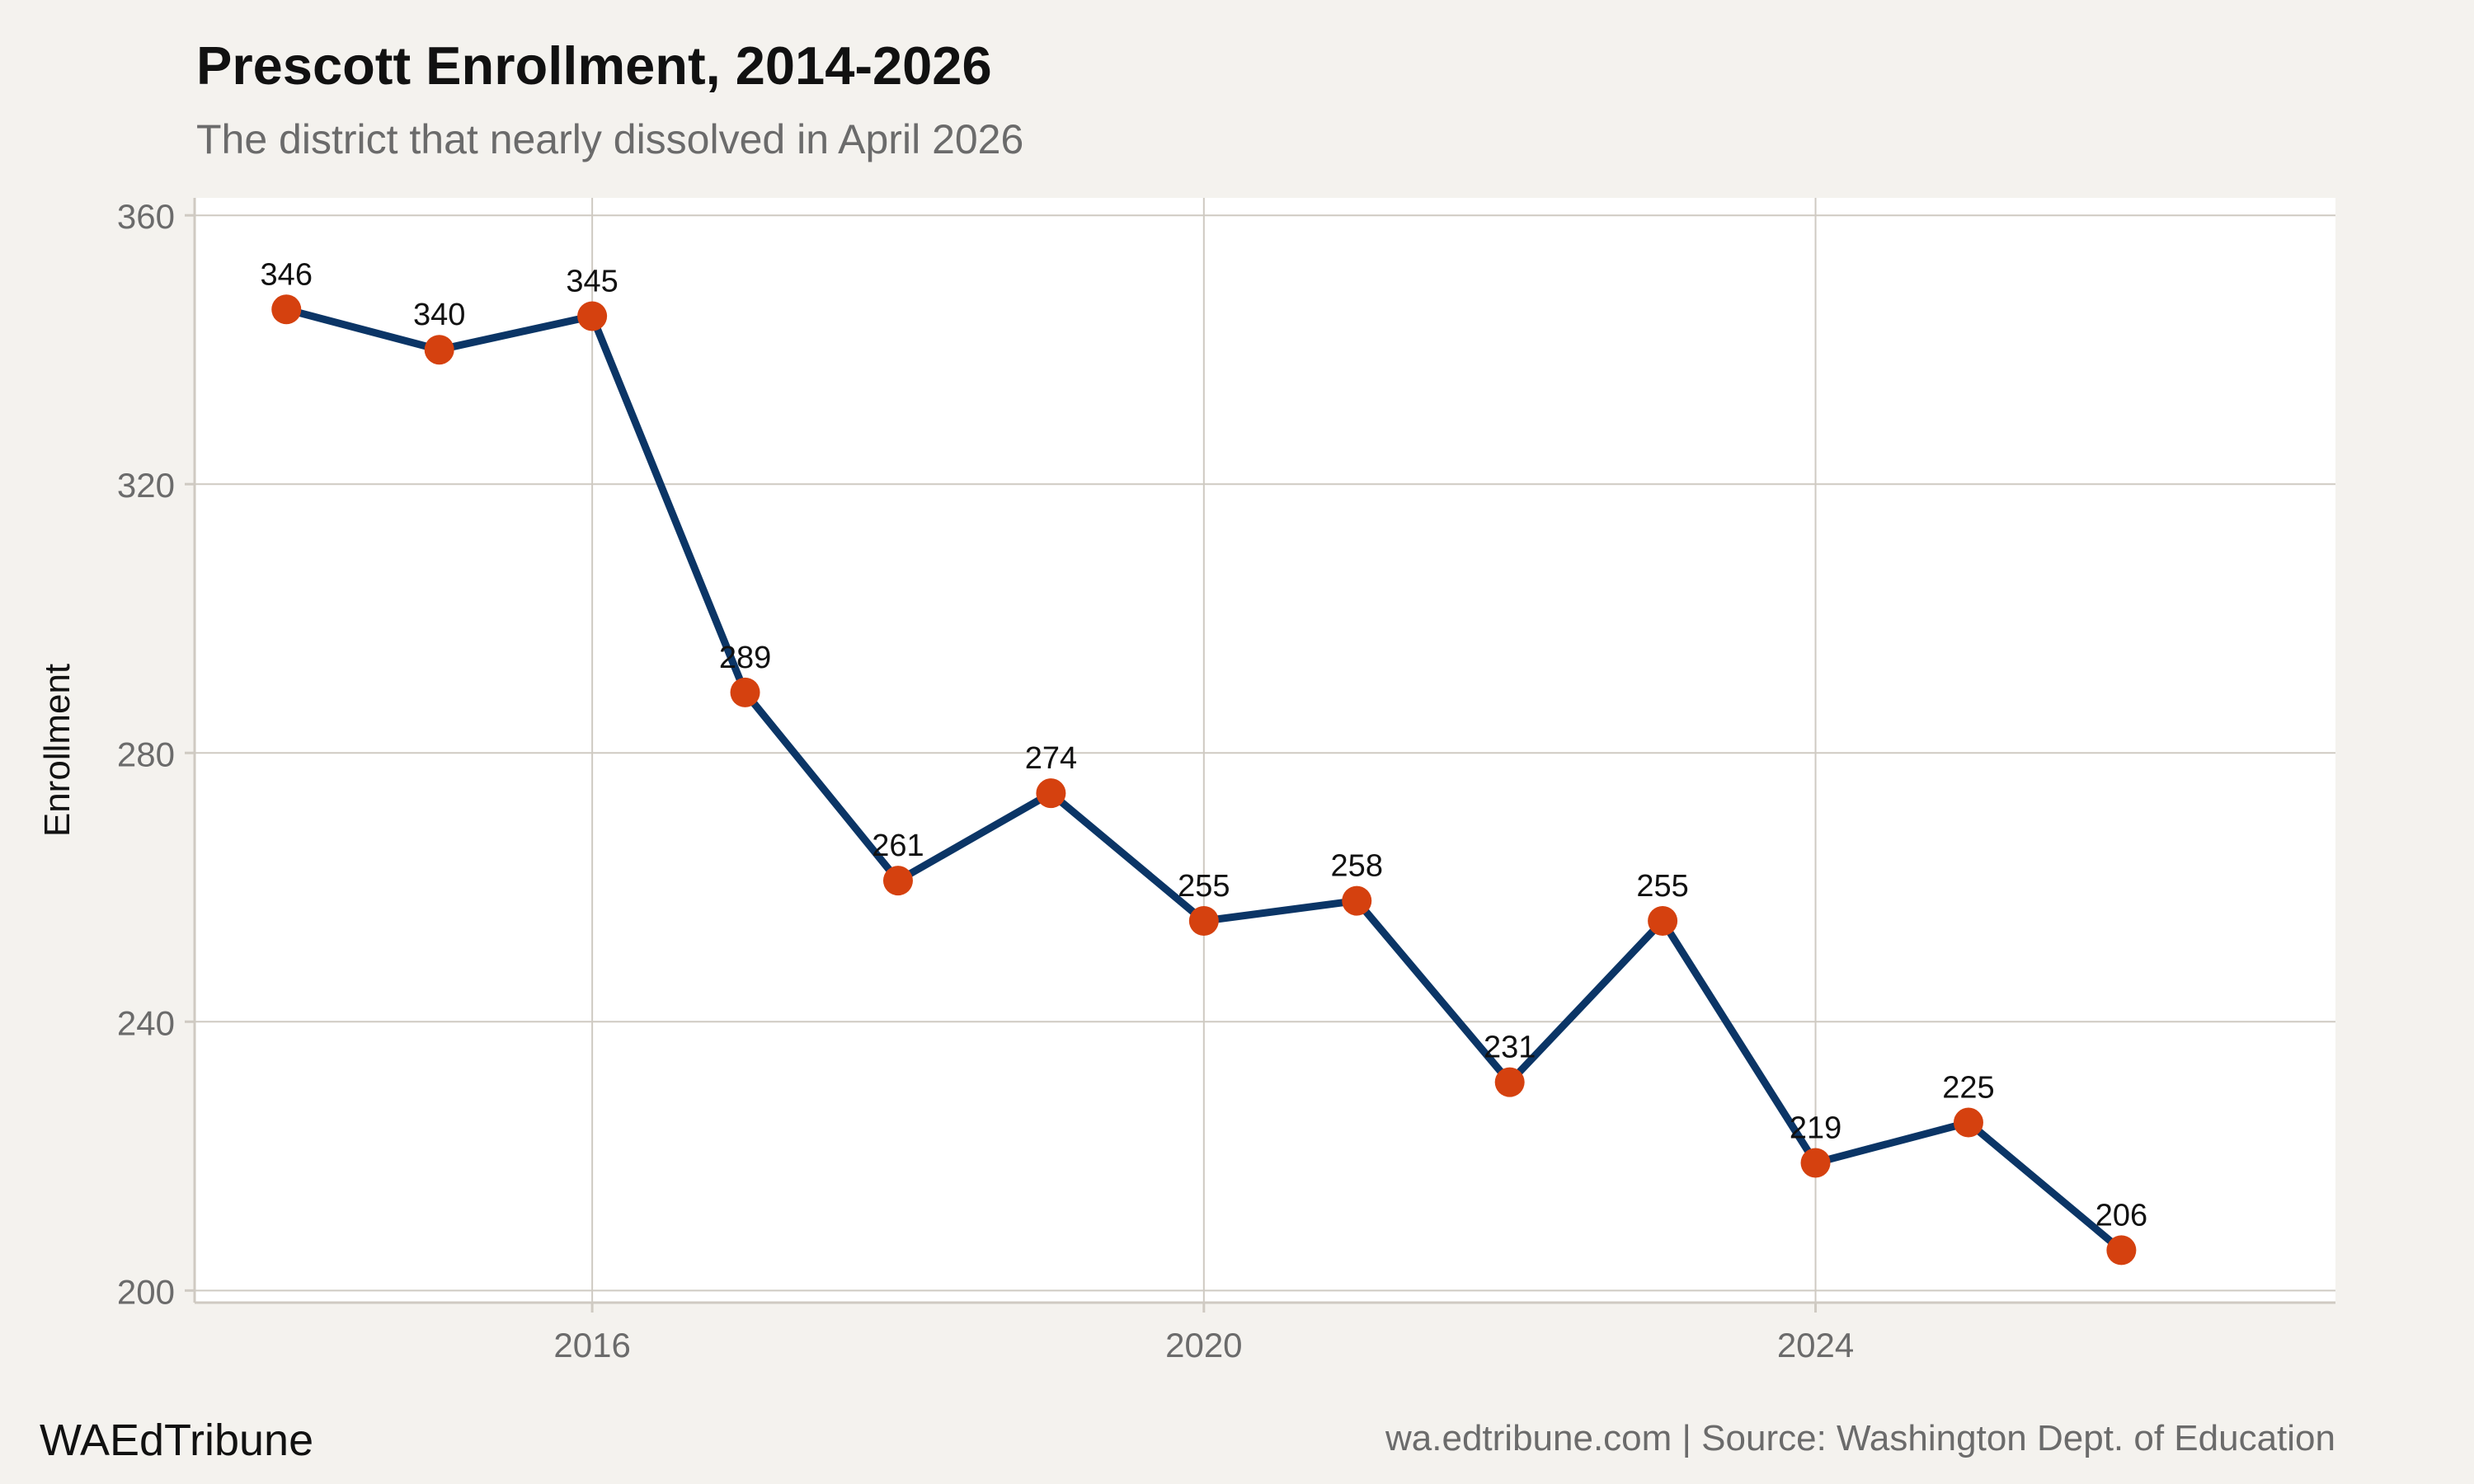  What do you see at coordinates (177, 1440) in the screenshot?
I see `brand-name: WAEdTribune` at bounding box center [177, 1440].